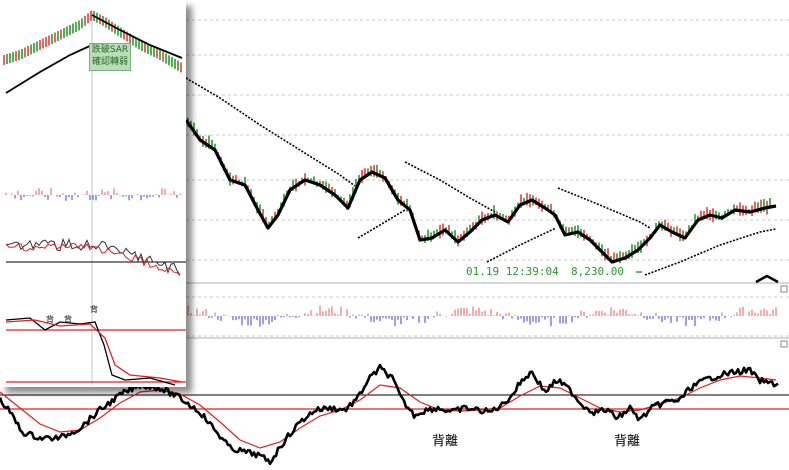  Describe the element at coordinates (767, 279) in the screenshot. I see `chevron-icon` at that location.